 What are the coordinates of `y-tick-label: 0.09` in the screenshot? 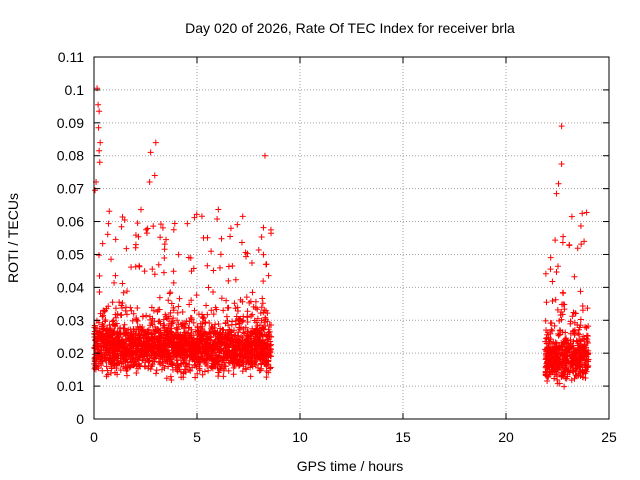 It's located at (70, 123).